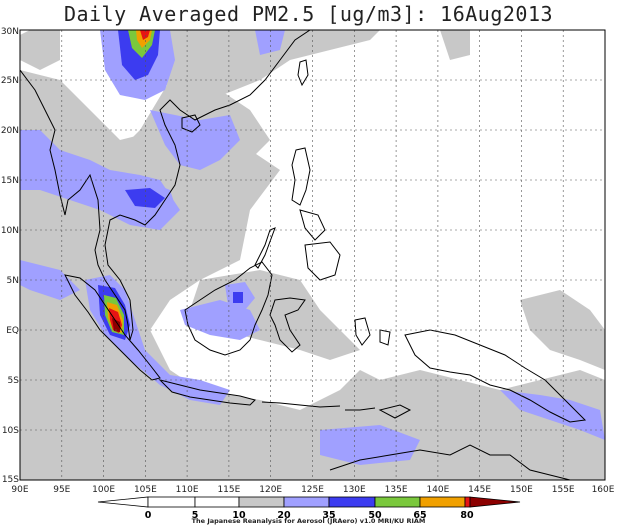 This screenshot has height=529, width=617. I want to click on y-tick-label: 25N, so click(10, 81).